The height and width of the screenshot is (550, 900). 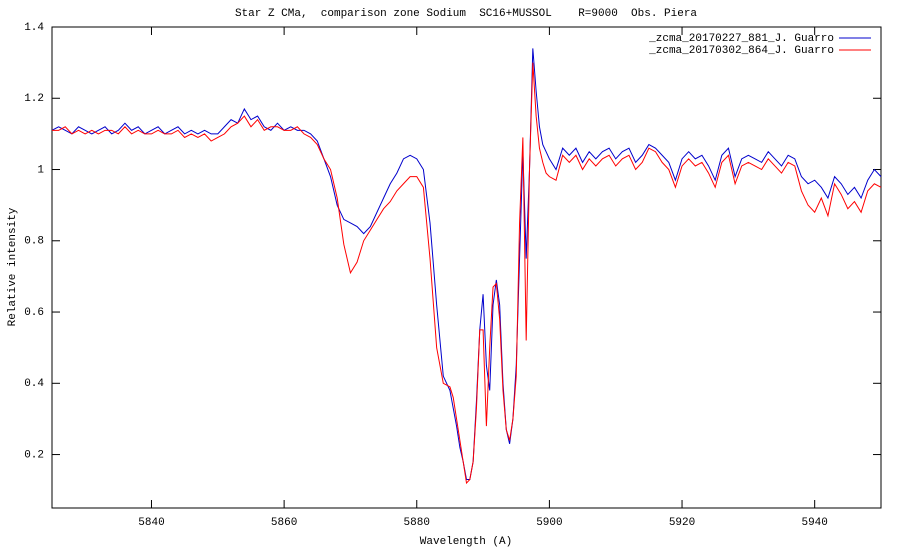 I want to click on y-tick-label: 1, so click(x=40, y=170).